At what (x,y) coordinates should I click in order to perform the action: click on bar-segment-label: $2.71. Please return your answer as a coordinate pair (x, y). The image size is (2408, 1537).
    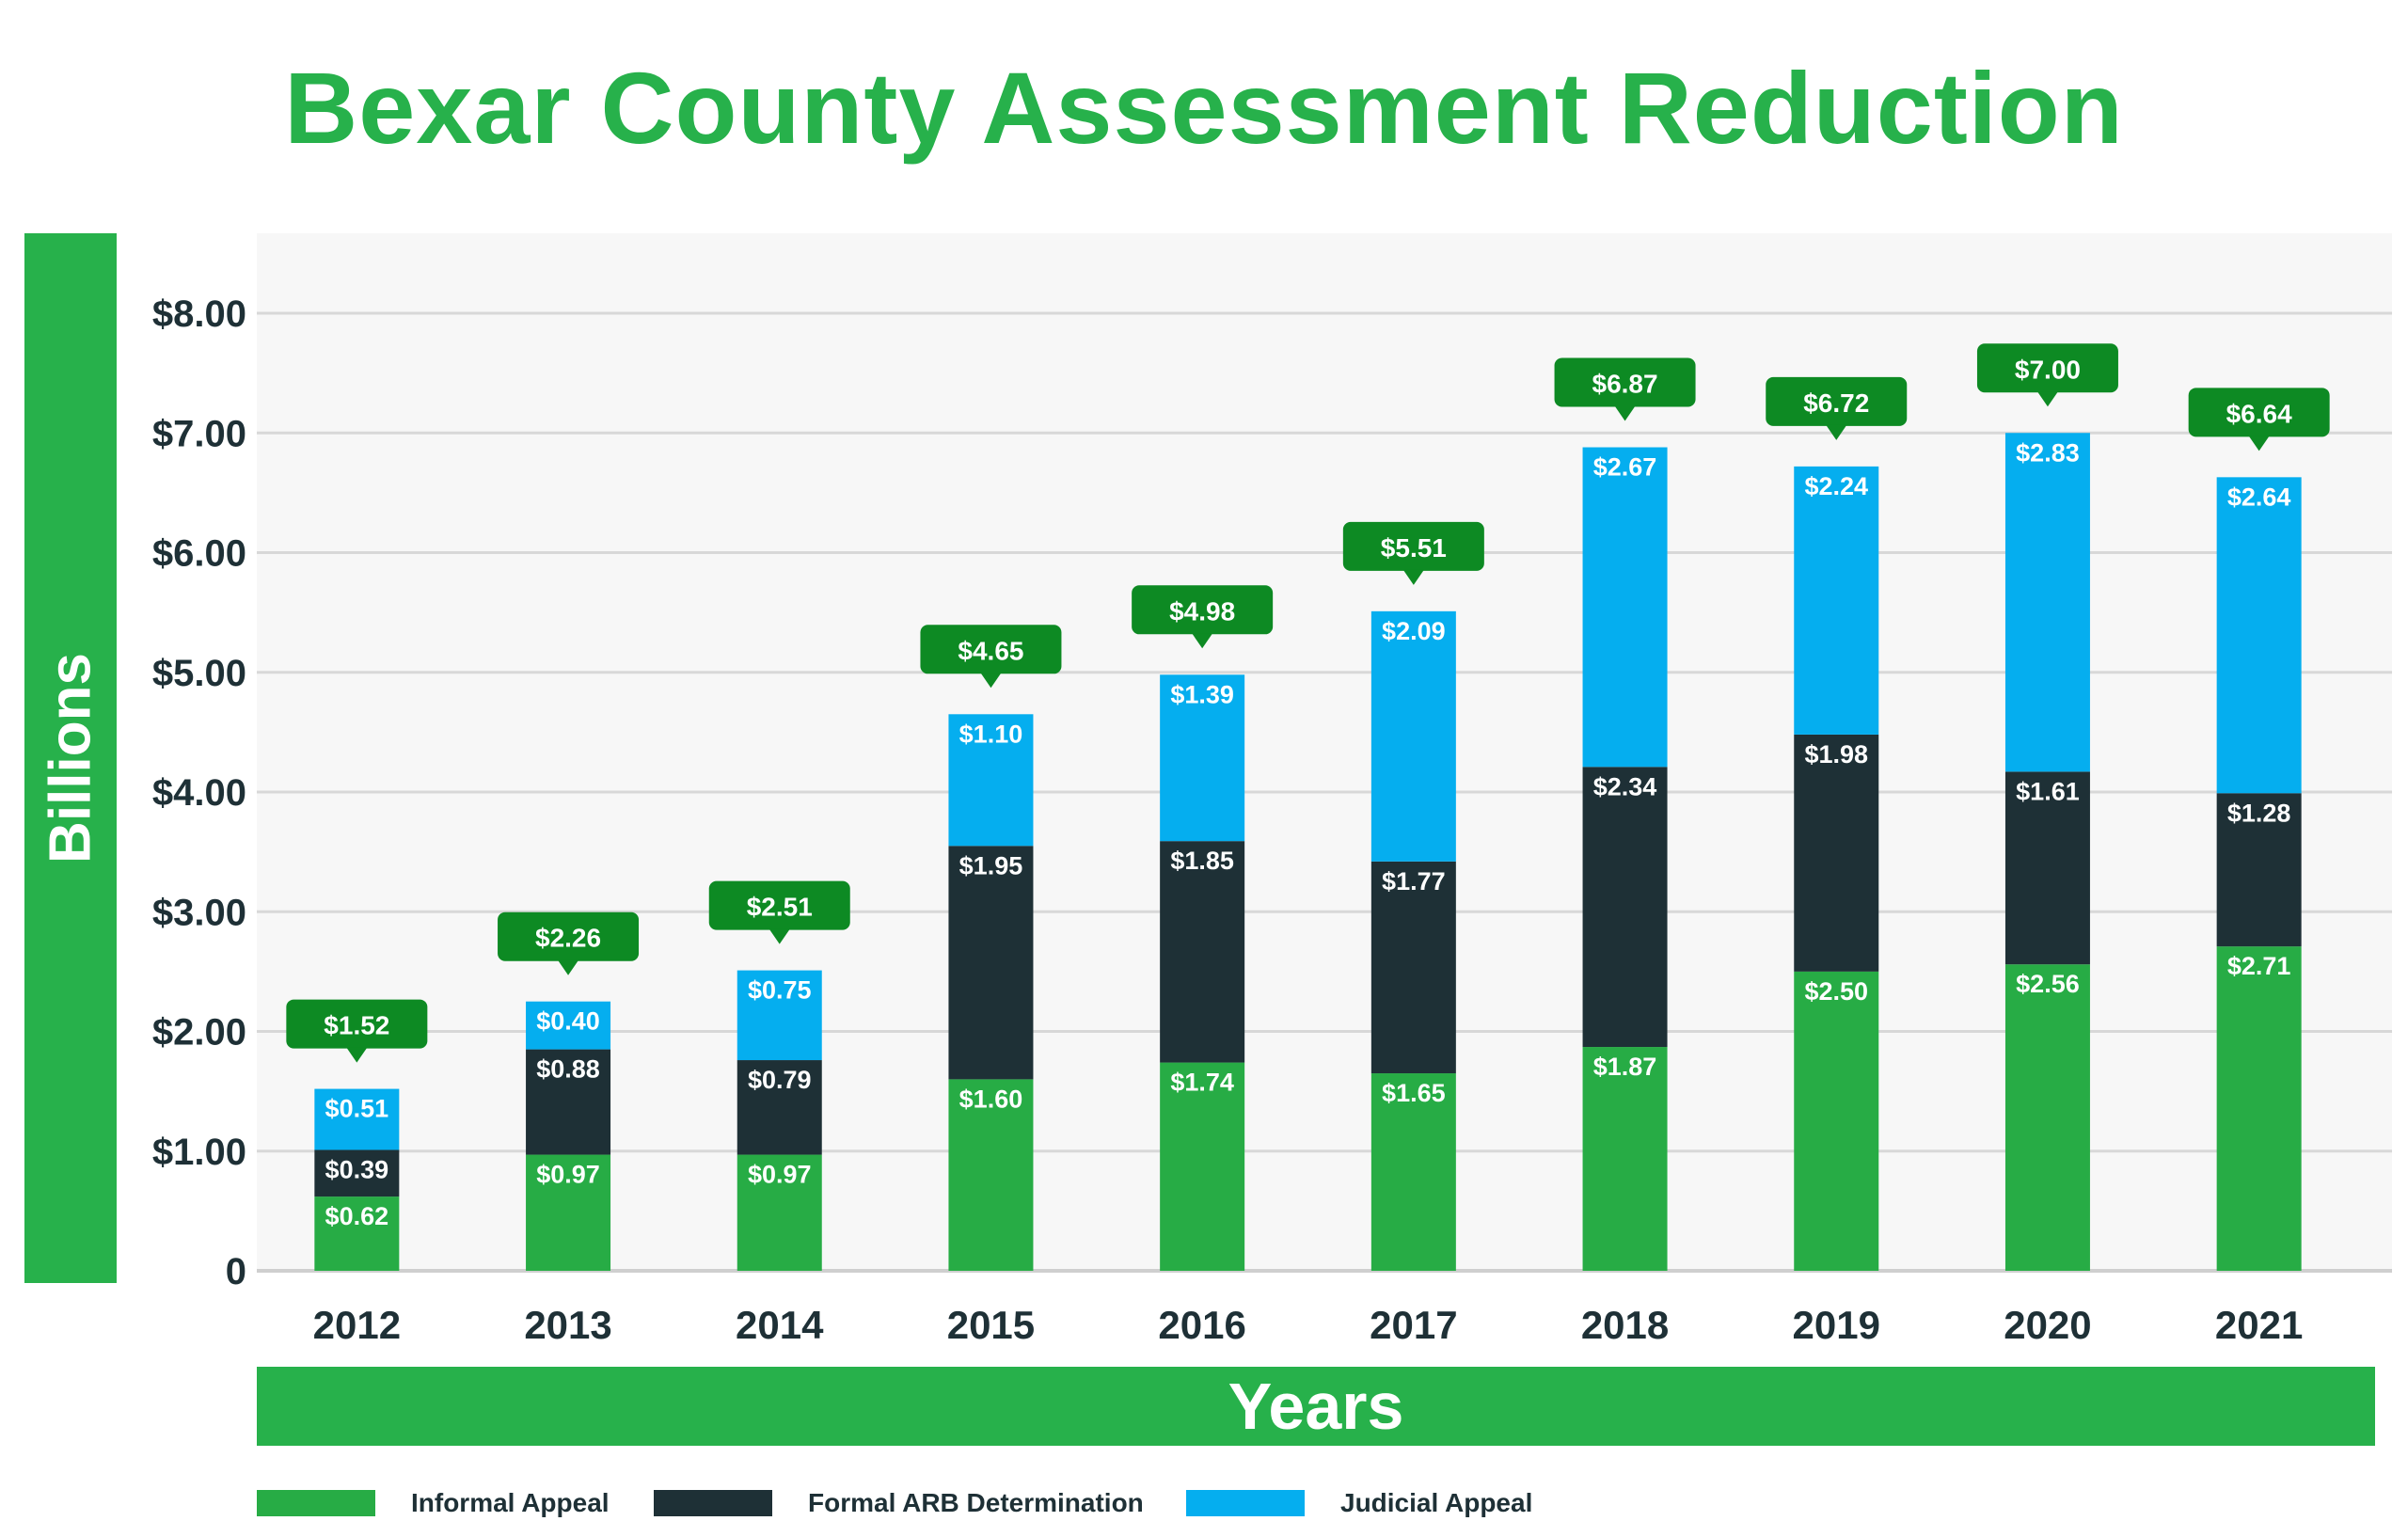
    Looking at the image, I should click on (2259, 966).